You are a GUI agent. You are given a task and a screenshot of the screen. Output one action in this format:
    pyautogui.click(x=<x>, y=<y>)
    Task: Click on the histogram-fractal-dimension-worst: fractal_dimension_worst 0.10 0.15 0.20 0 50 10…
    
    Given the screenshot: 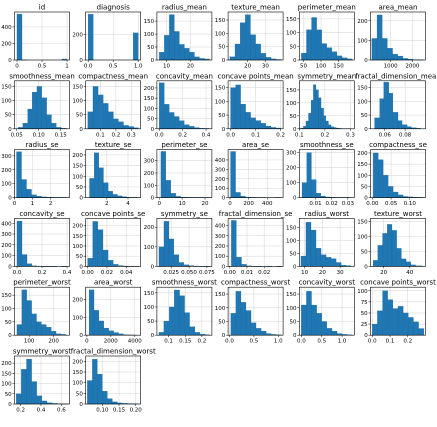 What is the action you would take?
    pyautogui.click(x=113, y=381)
    